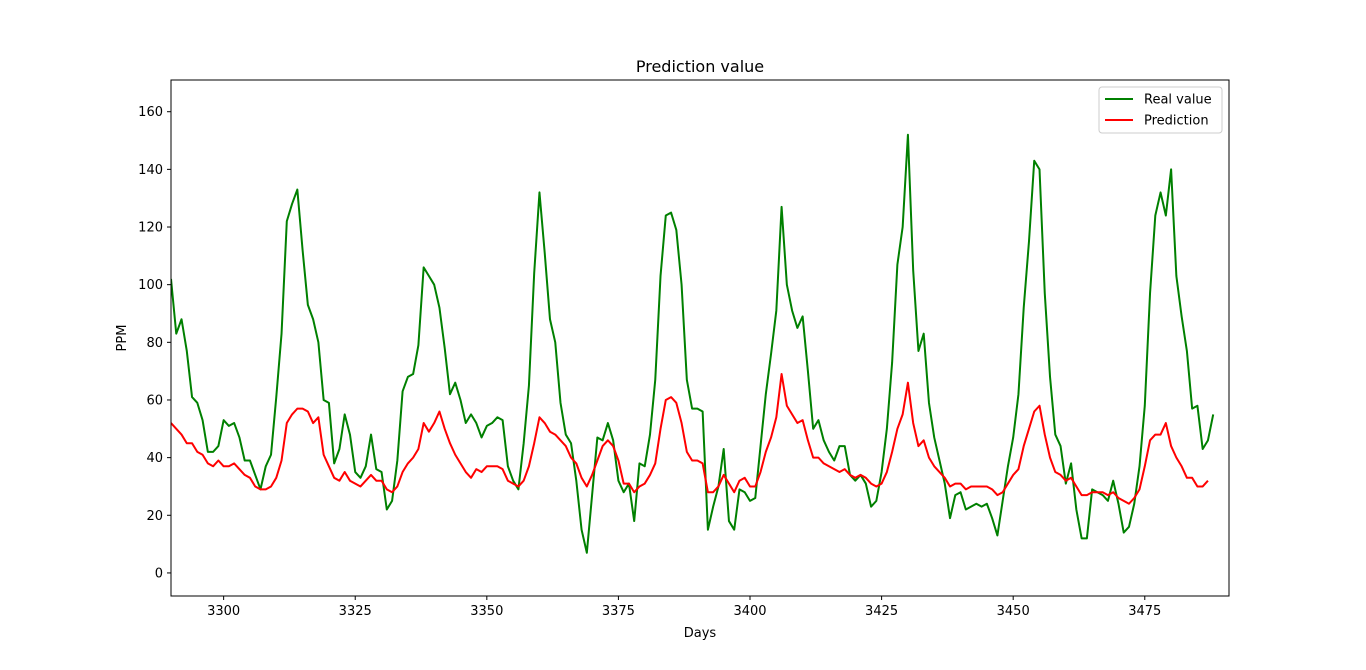 The width and height of the screenshot is (1366, 670). I want to click on x-tick-label: 3425, so click(881, 611).